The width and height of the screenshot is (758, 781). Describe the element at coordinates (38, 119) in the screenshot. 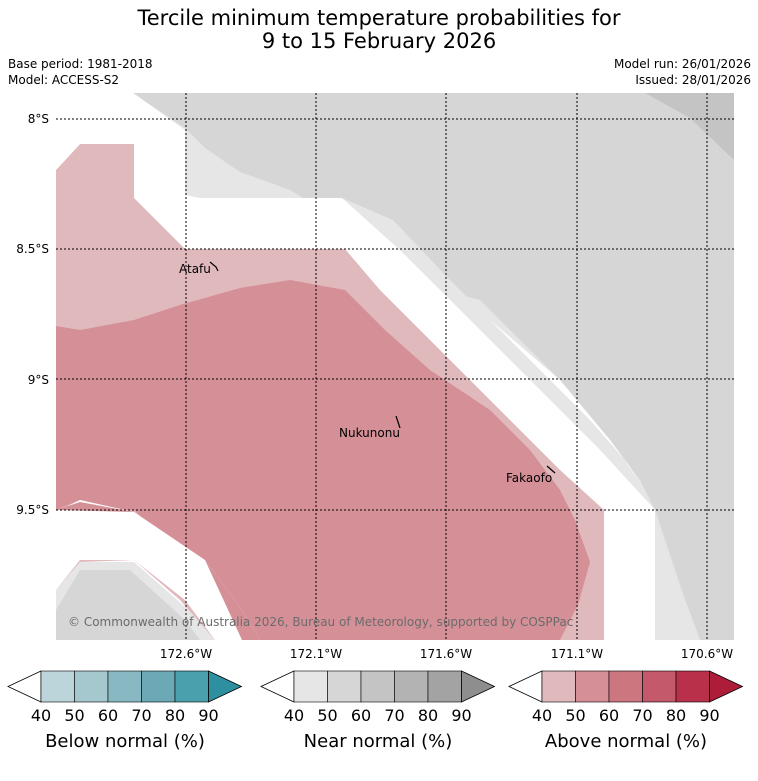

I see `lat-label: 8°S` at that location.